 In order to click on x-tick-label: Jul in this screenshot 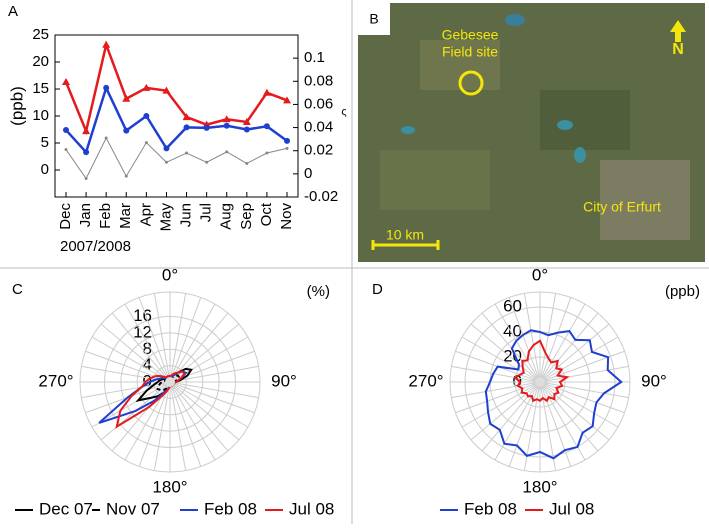, I will do `click(206, 212)`.